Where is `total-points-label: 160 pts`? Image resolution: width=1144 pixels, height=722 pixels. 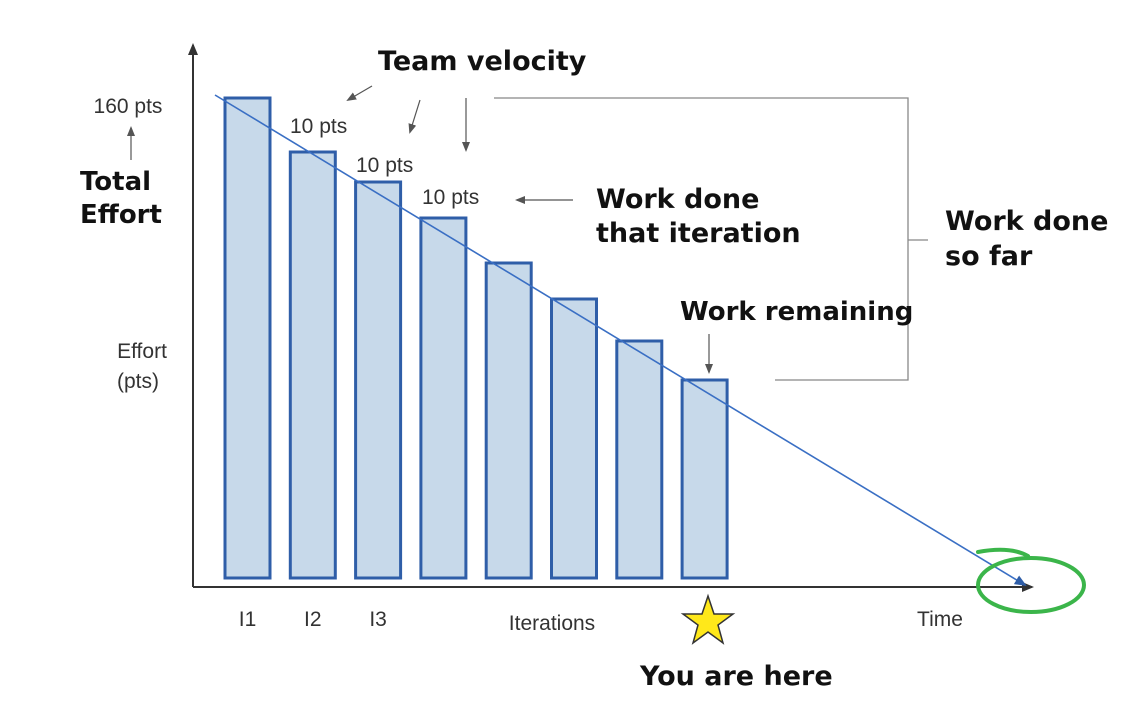 total-points-label: 160 pts is located at coordinates (128, 106).